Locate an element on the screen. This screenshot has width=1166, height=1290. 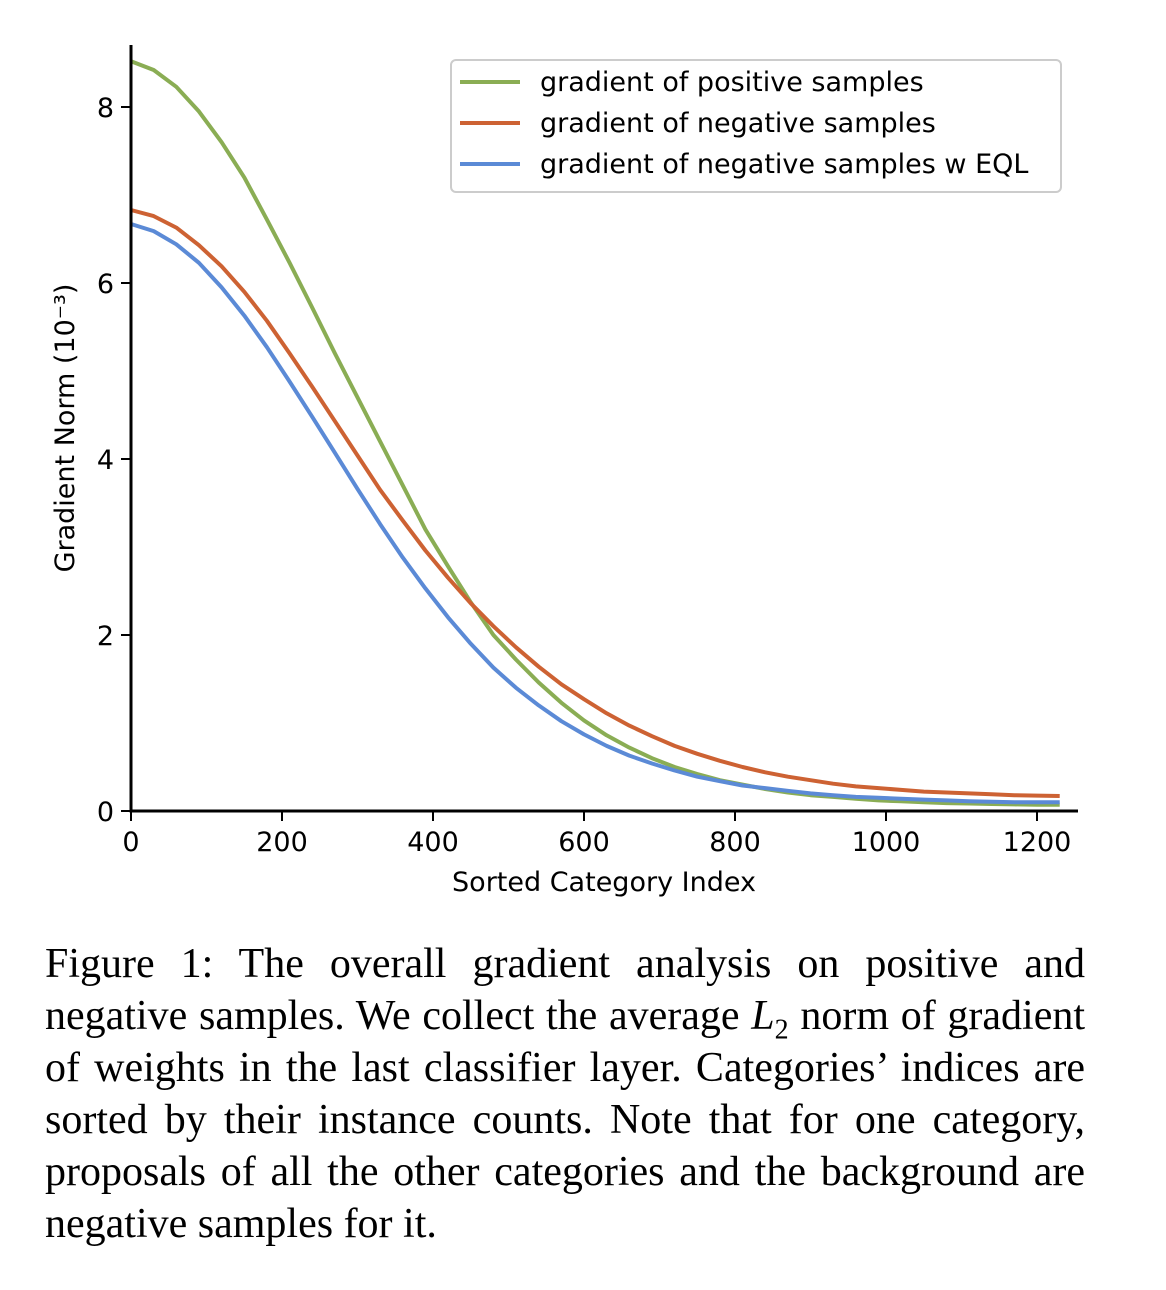
y-tick-label: 4 is located at coordinates (105, 460).